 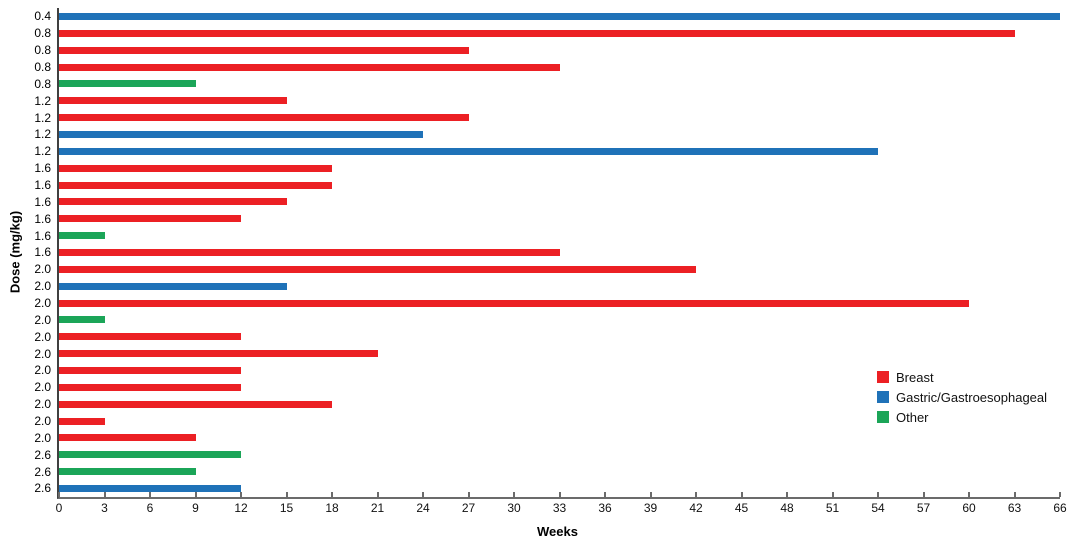 I want to click on x-axis-tick-label: 33, so click(x=559, y=508).